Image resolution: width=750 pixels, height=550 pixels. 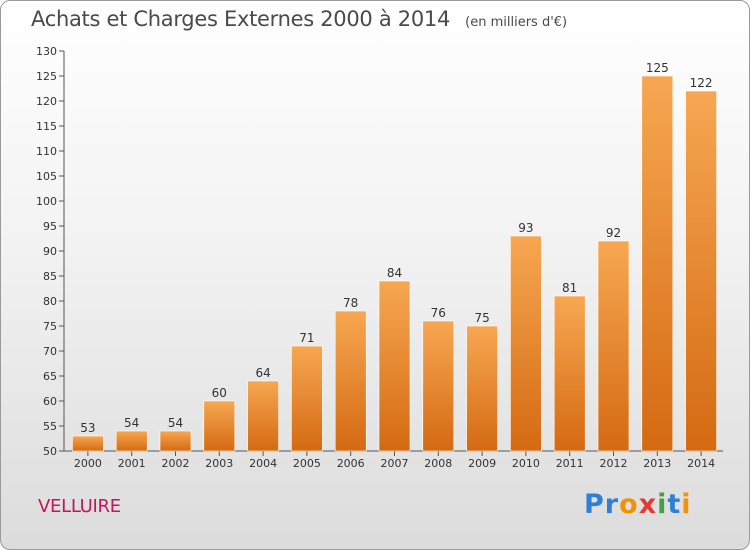 I want to click on value-label-2006: 78, so click(x=350, y=303).